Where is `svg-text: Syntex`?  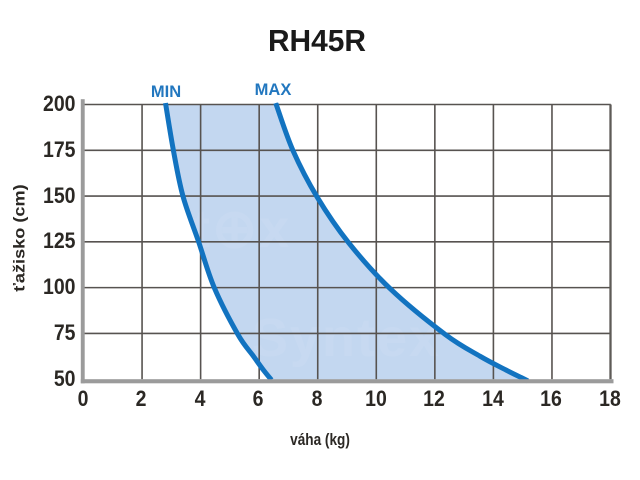
svg-text: Syntex is located at coordinates (346, 338).